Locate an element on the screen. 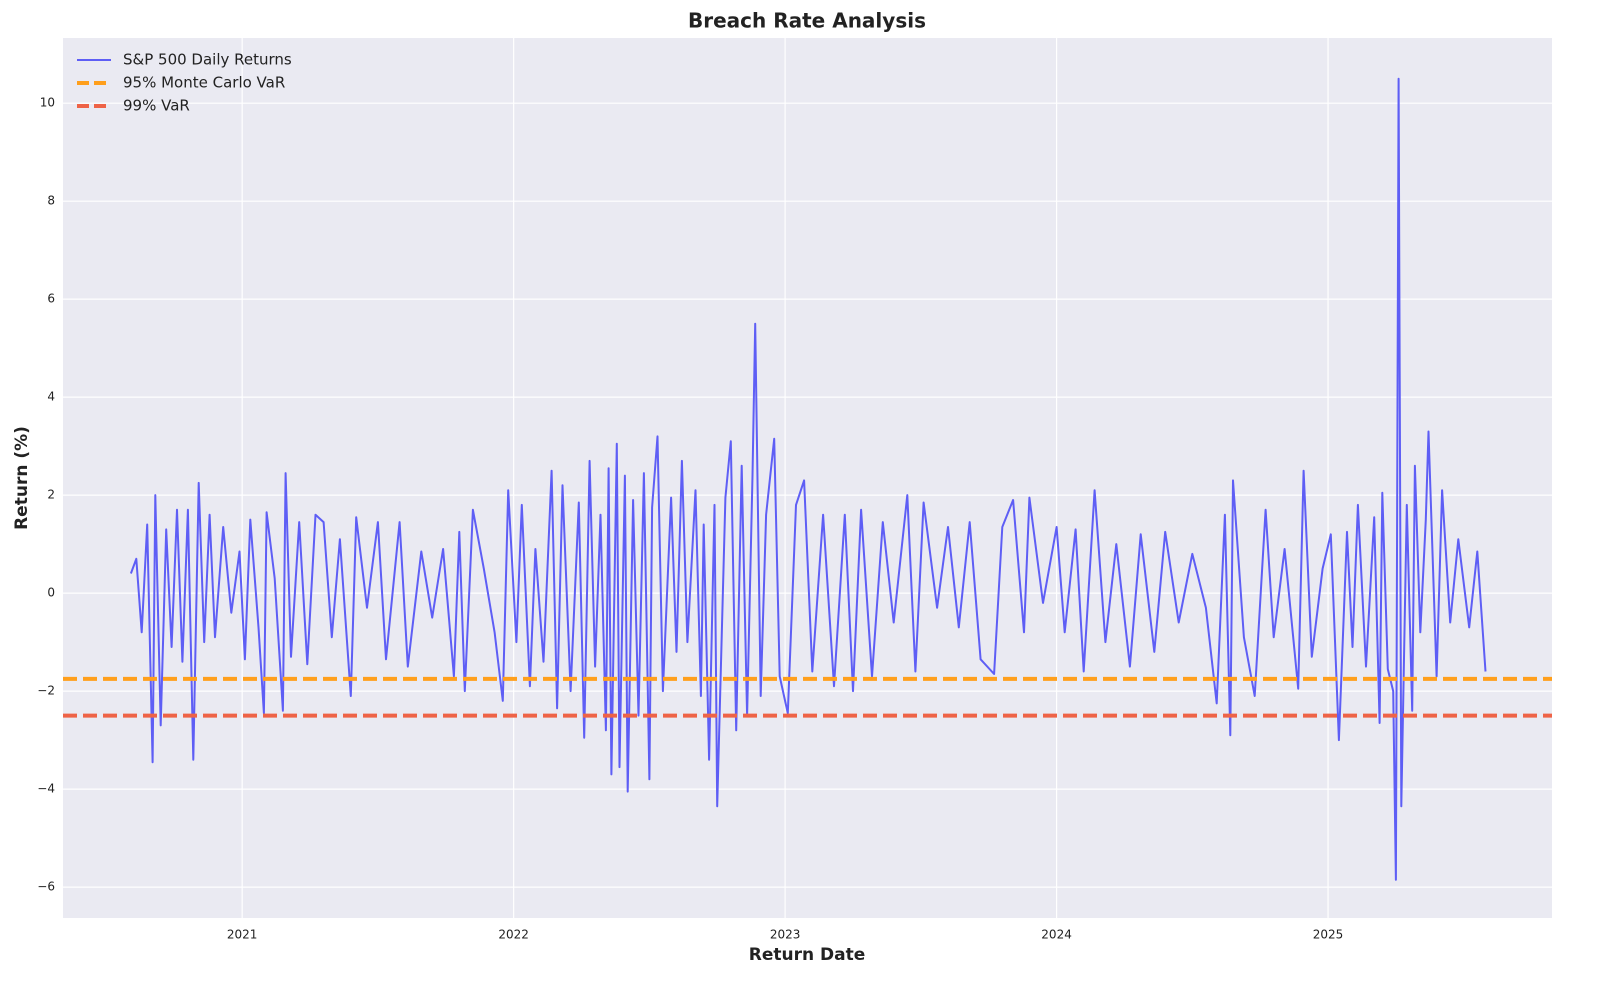  legend-label: 95% Monte Carlo VaR is located at coordinates (204, 83).